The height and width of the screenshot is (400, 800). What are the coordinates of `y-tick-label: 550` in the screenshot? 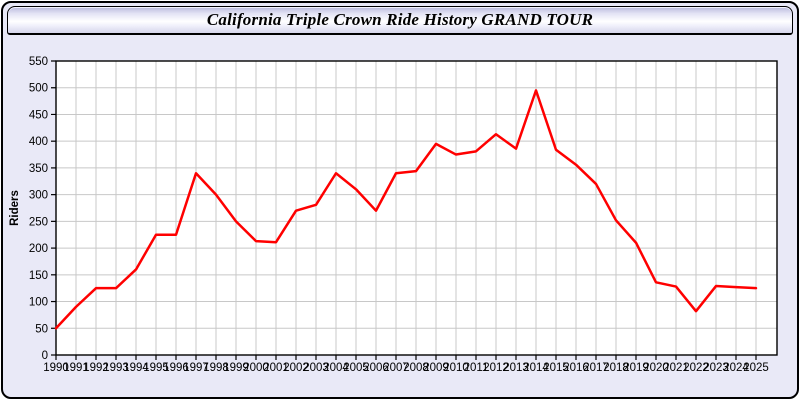 It's located at (38, 62).